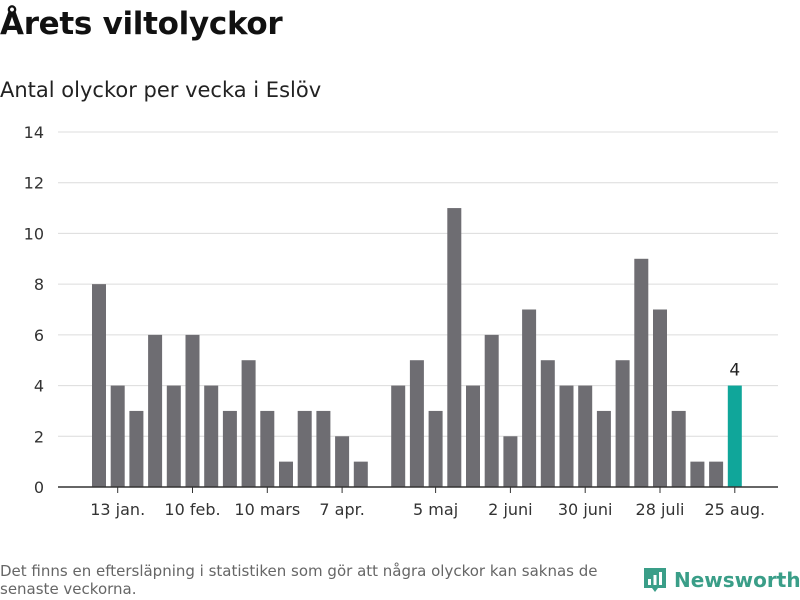 The width and height of the screenshot is (800, 600). Describe the element at coordinates (734, 509) in the screenshot. I see `x-tick-label: 25 aug.` at that location.